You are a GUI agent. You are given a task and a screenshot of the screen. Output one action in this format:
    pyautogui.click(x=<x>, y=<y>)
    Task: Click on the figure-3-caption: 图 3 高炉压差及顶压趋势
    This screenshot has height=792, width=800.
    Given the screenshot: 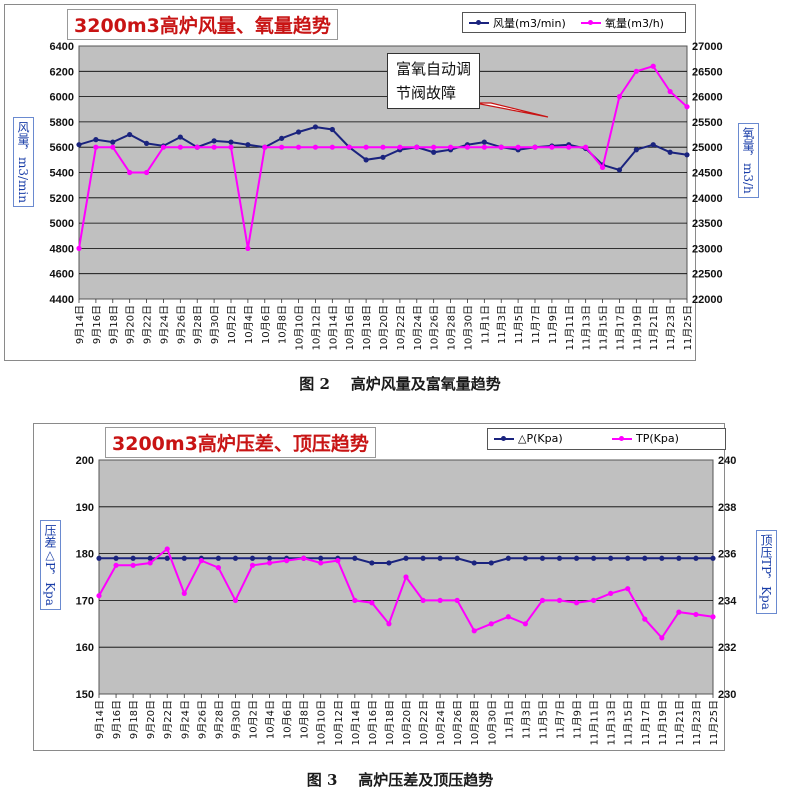 What is the action you would take?
    pyautogui.click(x=400, y=780)
    